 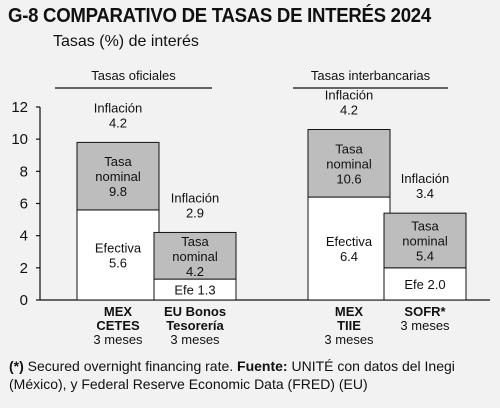 What do you see at coordinates (24, 204) in the screenshot?
I see `y-tick-label: 6` at bounding box center [24, 204].